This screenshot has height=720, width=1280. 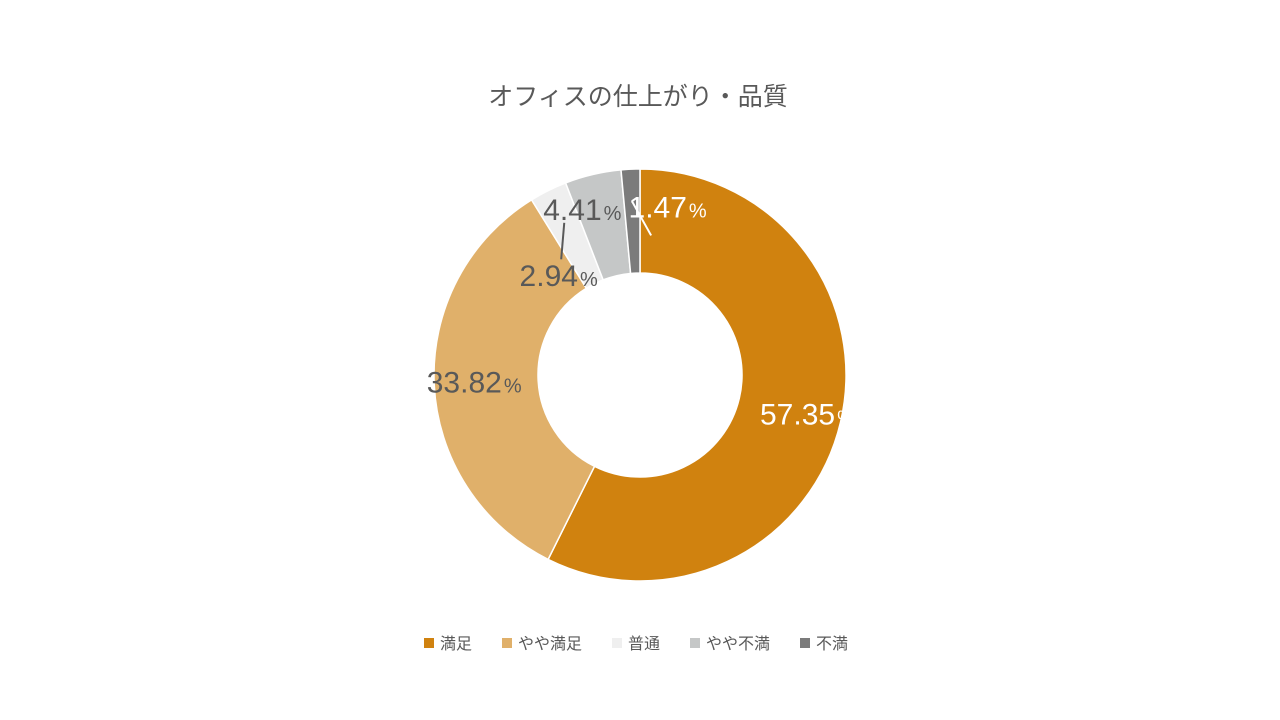 What do you see at coordinates (572, 210) in the screenshot?
I see `data-label-value: 4.41` at bounding box center [572, 210].